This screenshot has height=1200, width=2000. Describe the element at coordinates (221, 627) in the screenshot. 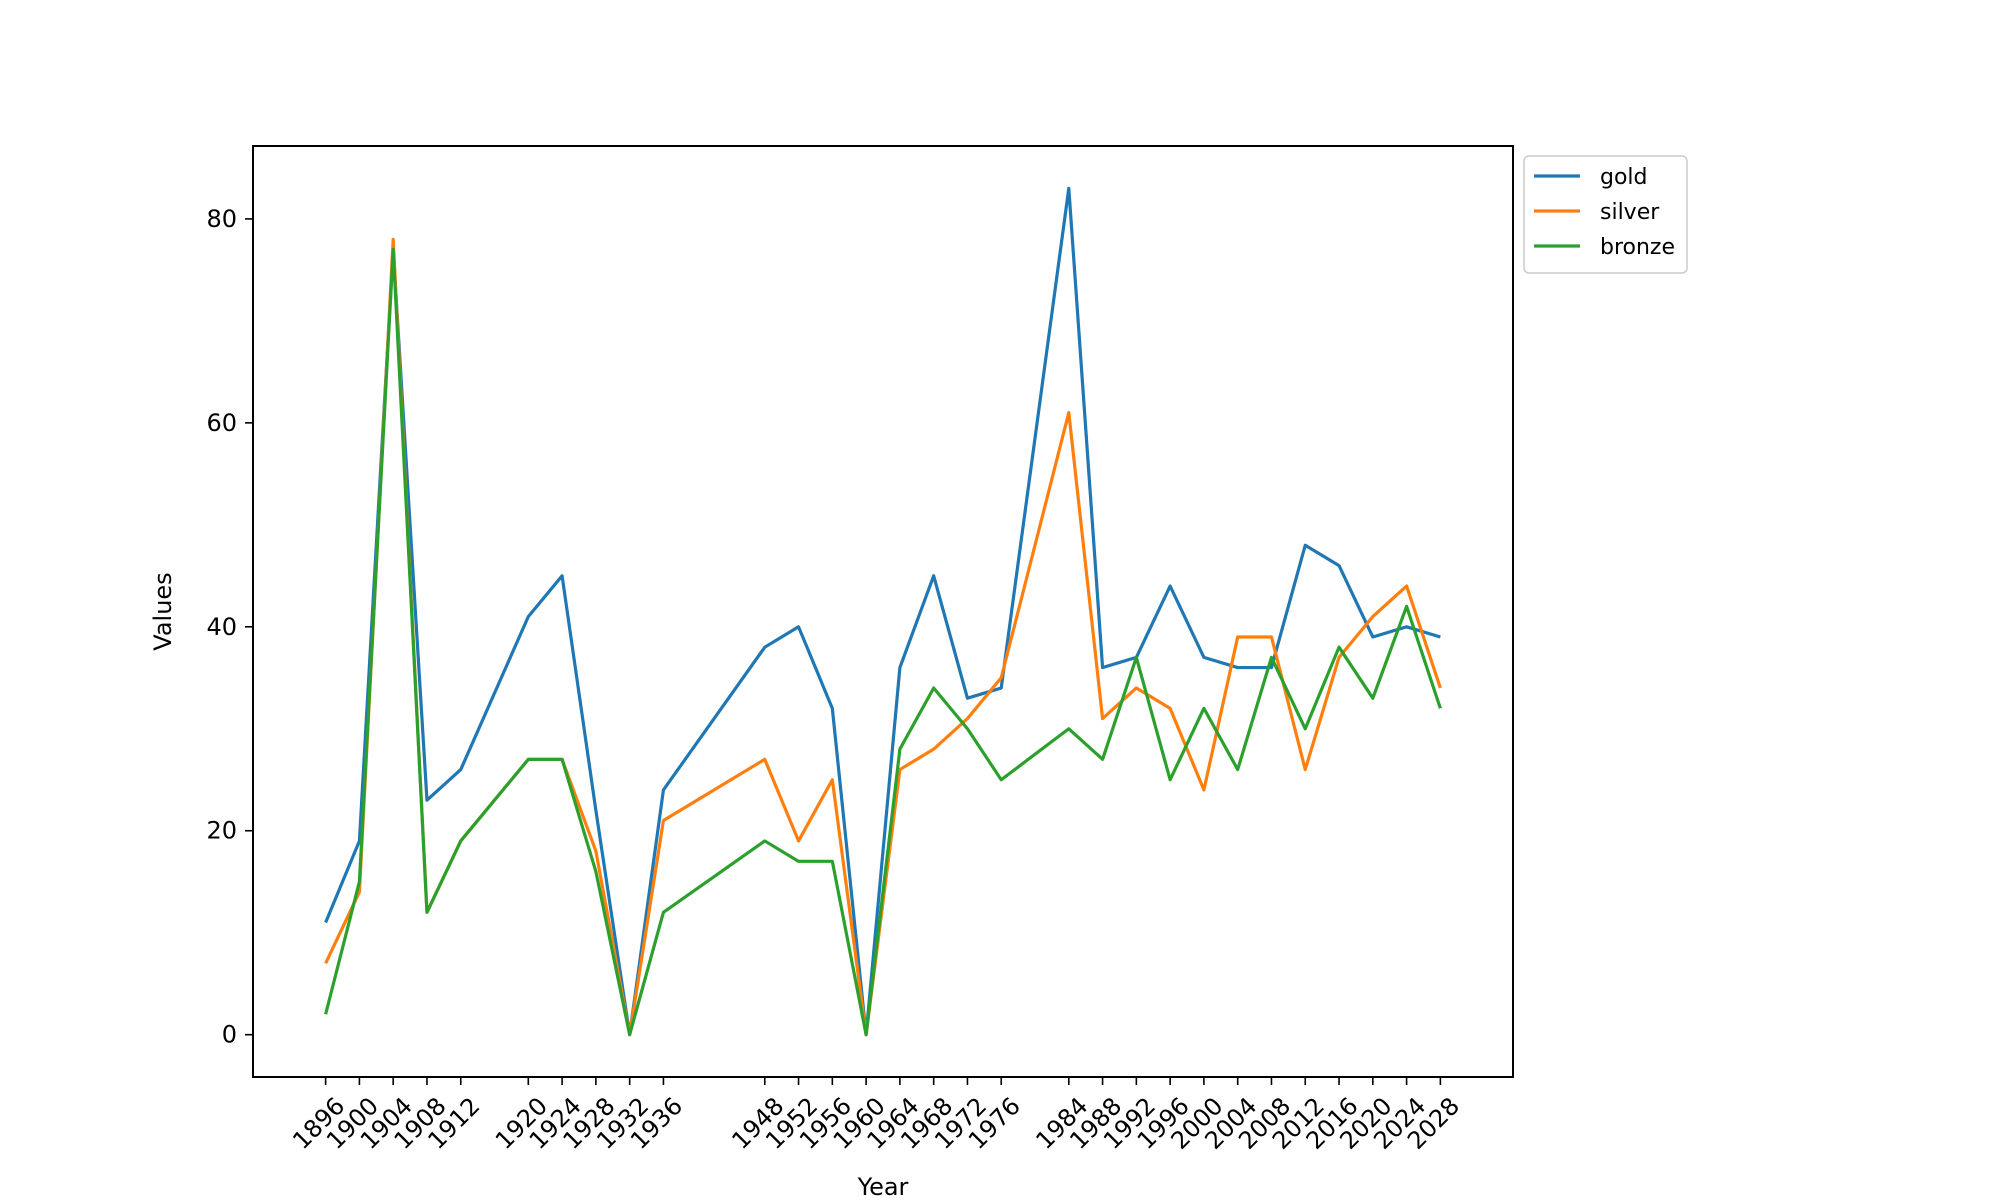

I see `y-tick-label: 40` at that location.